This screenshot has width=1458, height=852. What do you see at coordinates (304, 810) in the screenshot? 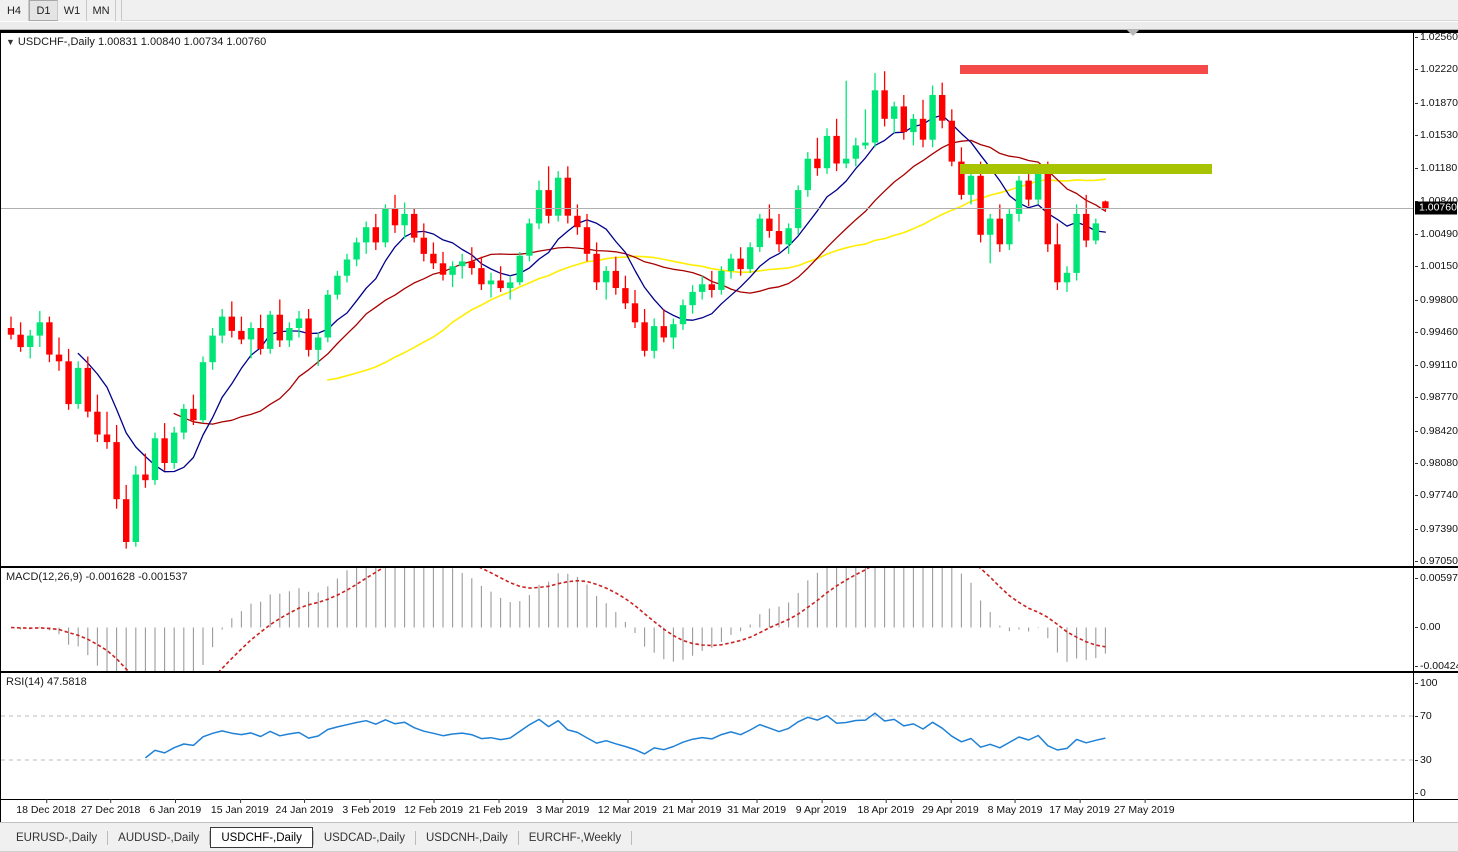
I see `time-tick-label: 24 Jan 2019` at bounding box center [304, 810].